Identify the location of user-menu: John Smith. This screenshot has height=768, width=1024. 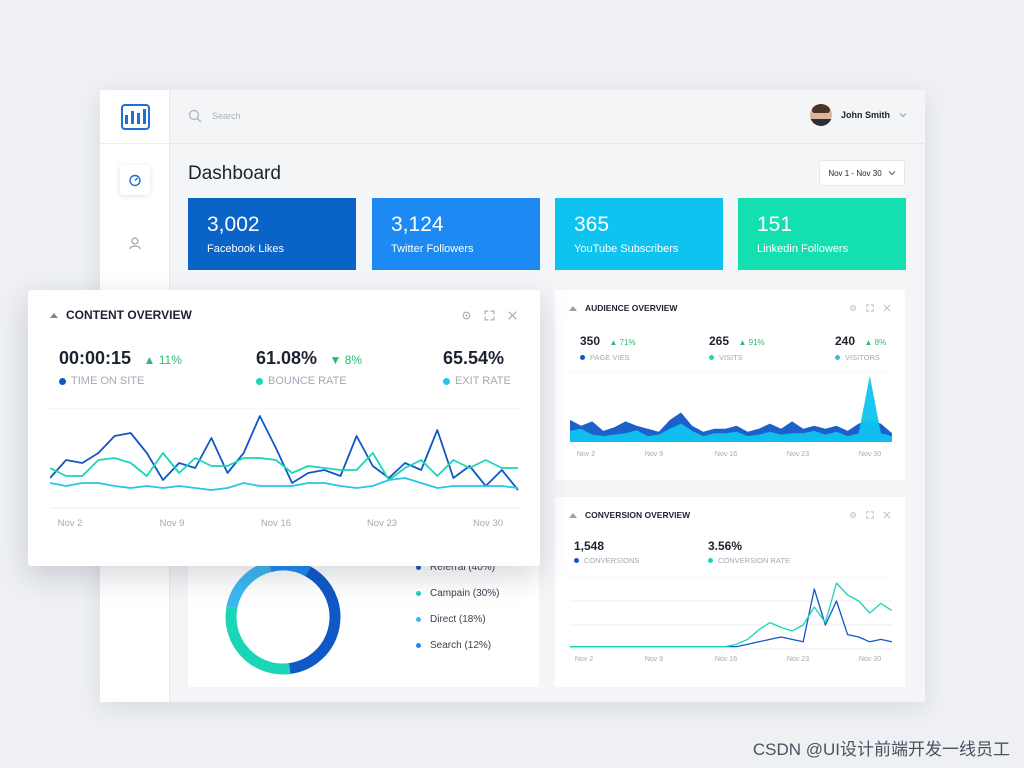
(858, 115).